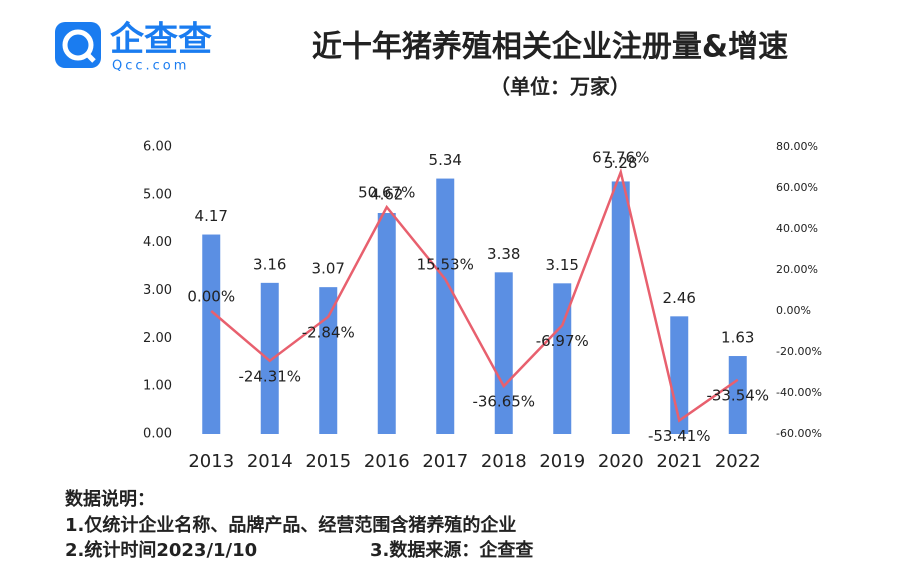  What do you see at coordinates (157, 147) in the screenshot?
I see `y-tick-label: 6.00` at bounding box center [157, 147].